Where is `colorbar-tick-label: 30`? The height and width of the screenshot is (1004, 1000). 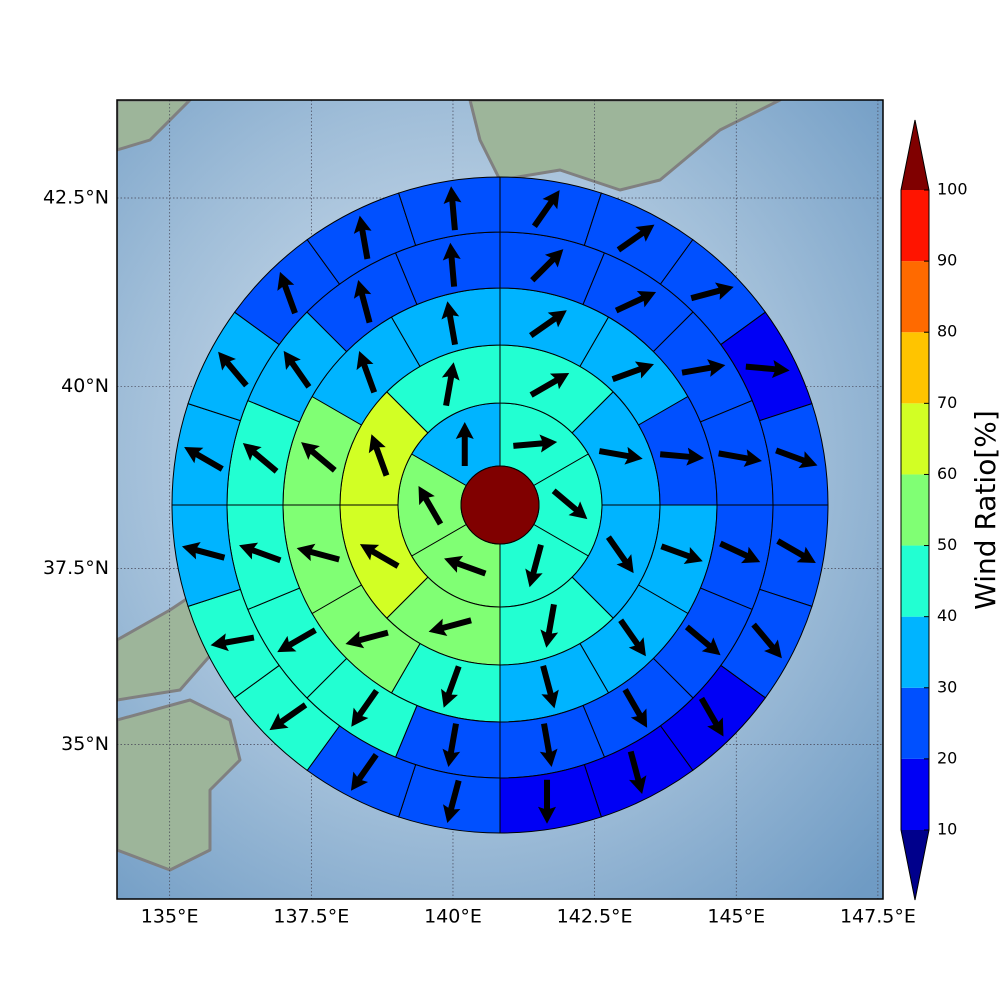 colorbar-tick-label: 30 is located at coordinates (947, 686).